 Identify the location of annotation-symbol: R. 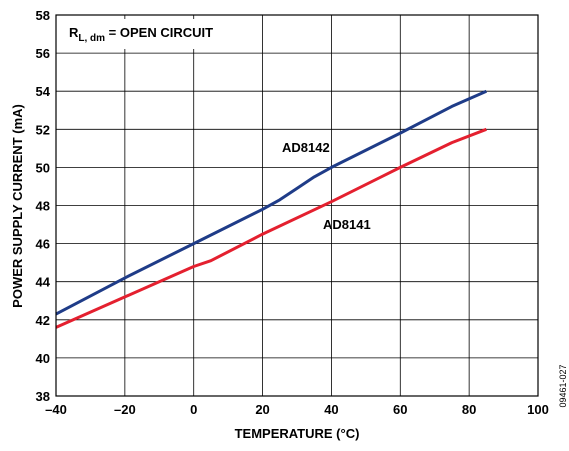
(74, 32).